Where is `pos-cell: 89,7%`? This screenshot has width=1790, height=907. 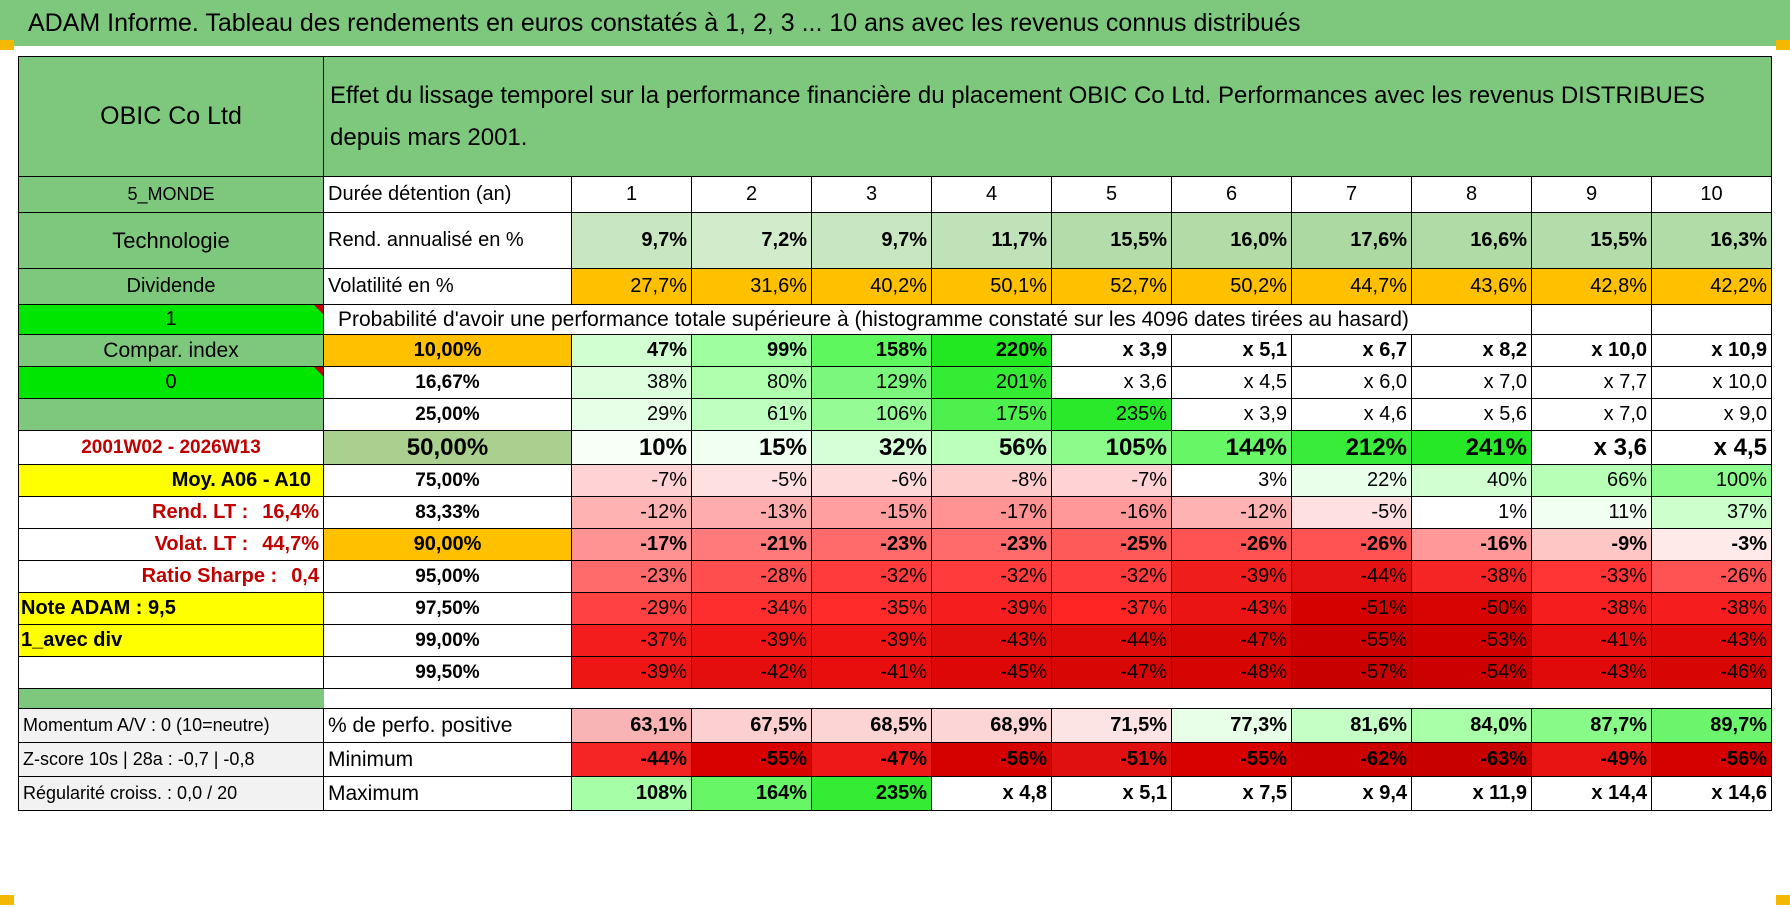
pos-cell: 89,7% is located at coordinates (1711, 725).